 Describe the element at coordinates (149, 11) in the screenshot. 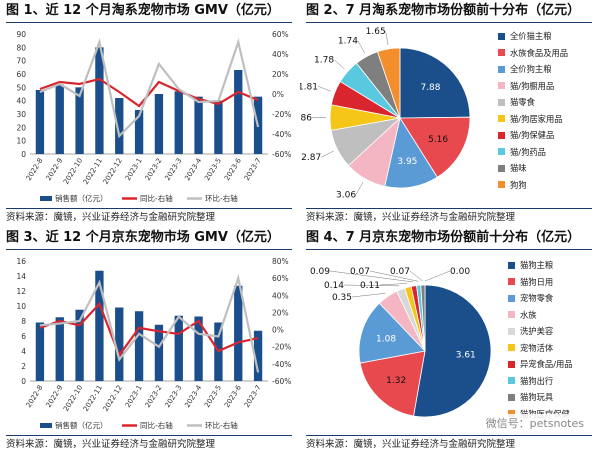

I see `chart-title: 图 1、近 12 个月淘系宠物市场 GMV（亿元）` at that location.